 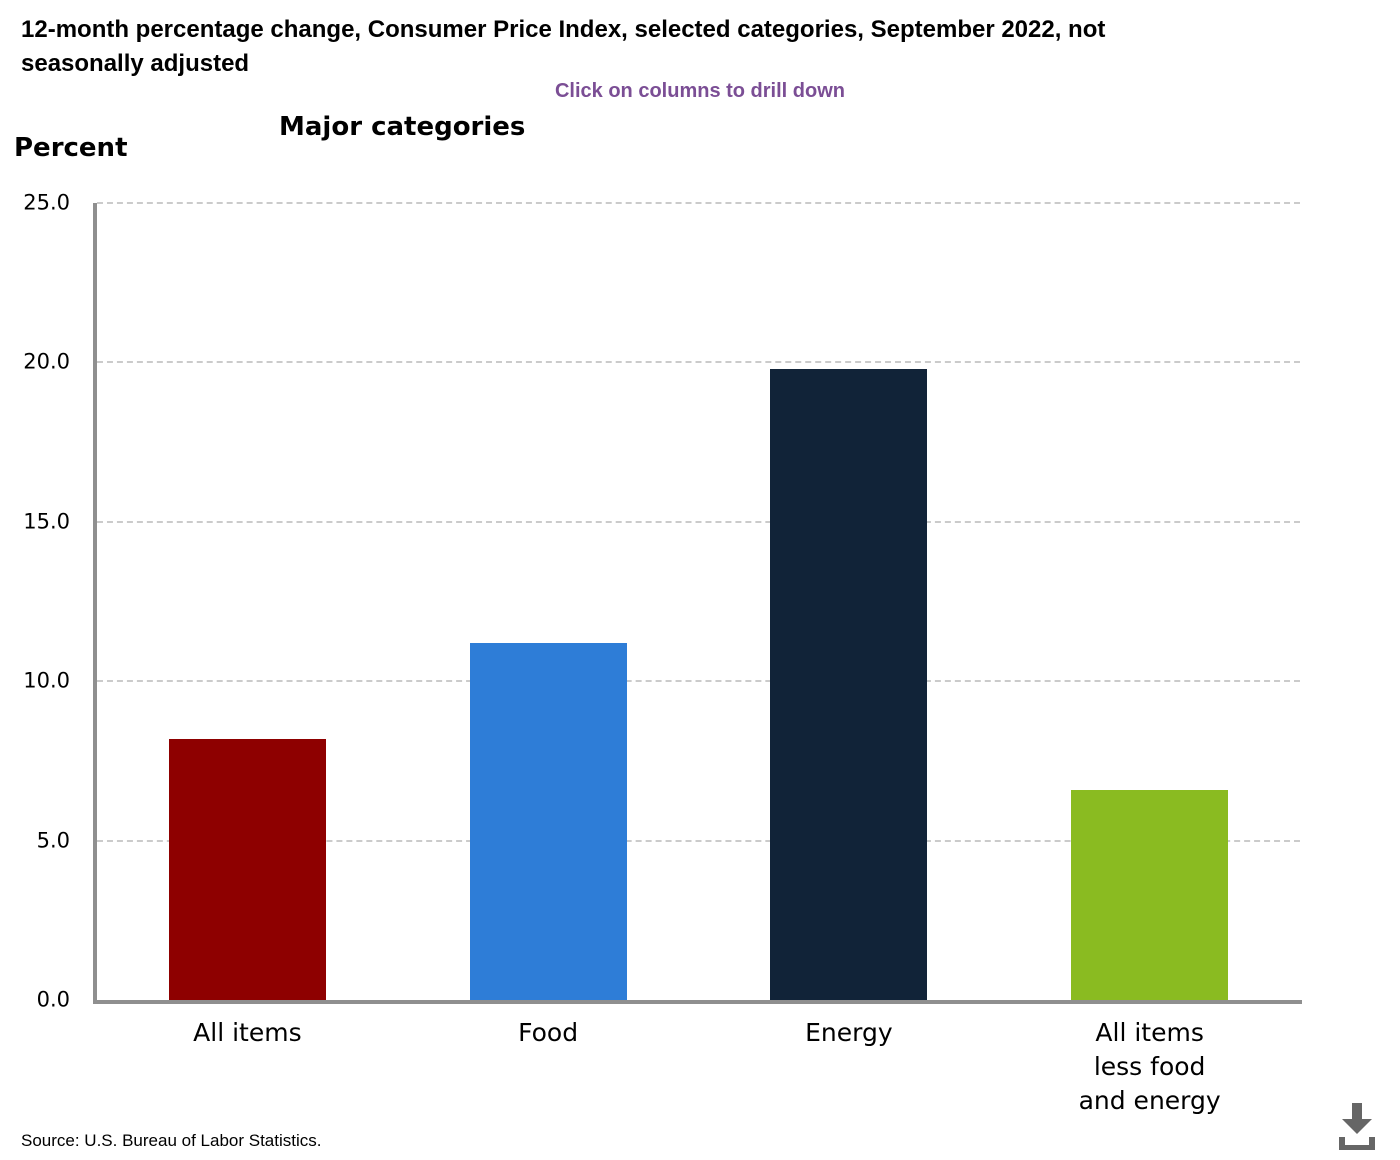 What do you see at coordinates (849, 684) in the screenshot?
I see `bar-energy` at bounding box center [849, 684].